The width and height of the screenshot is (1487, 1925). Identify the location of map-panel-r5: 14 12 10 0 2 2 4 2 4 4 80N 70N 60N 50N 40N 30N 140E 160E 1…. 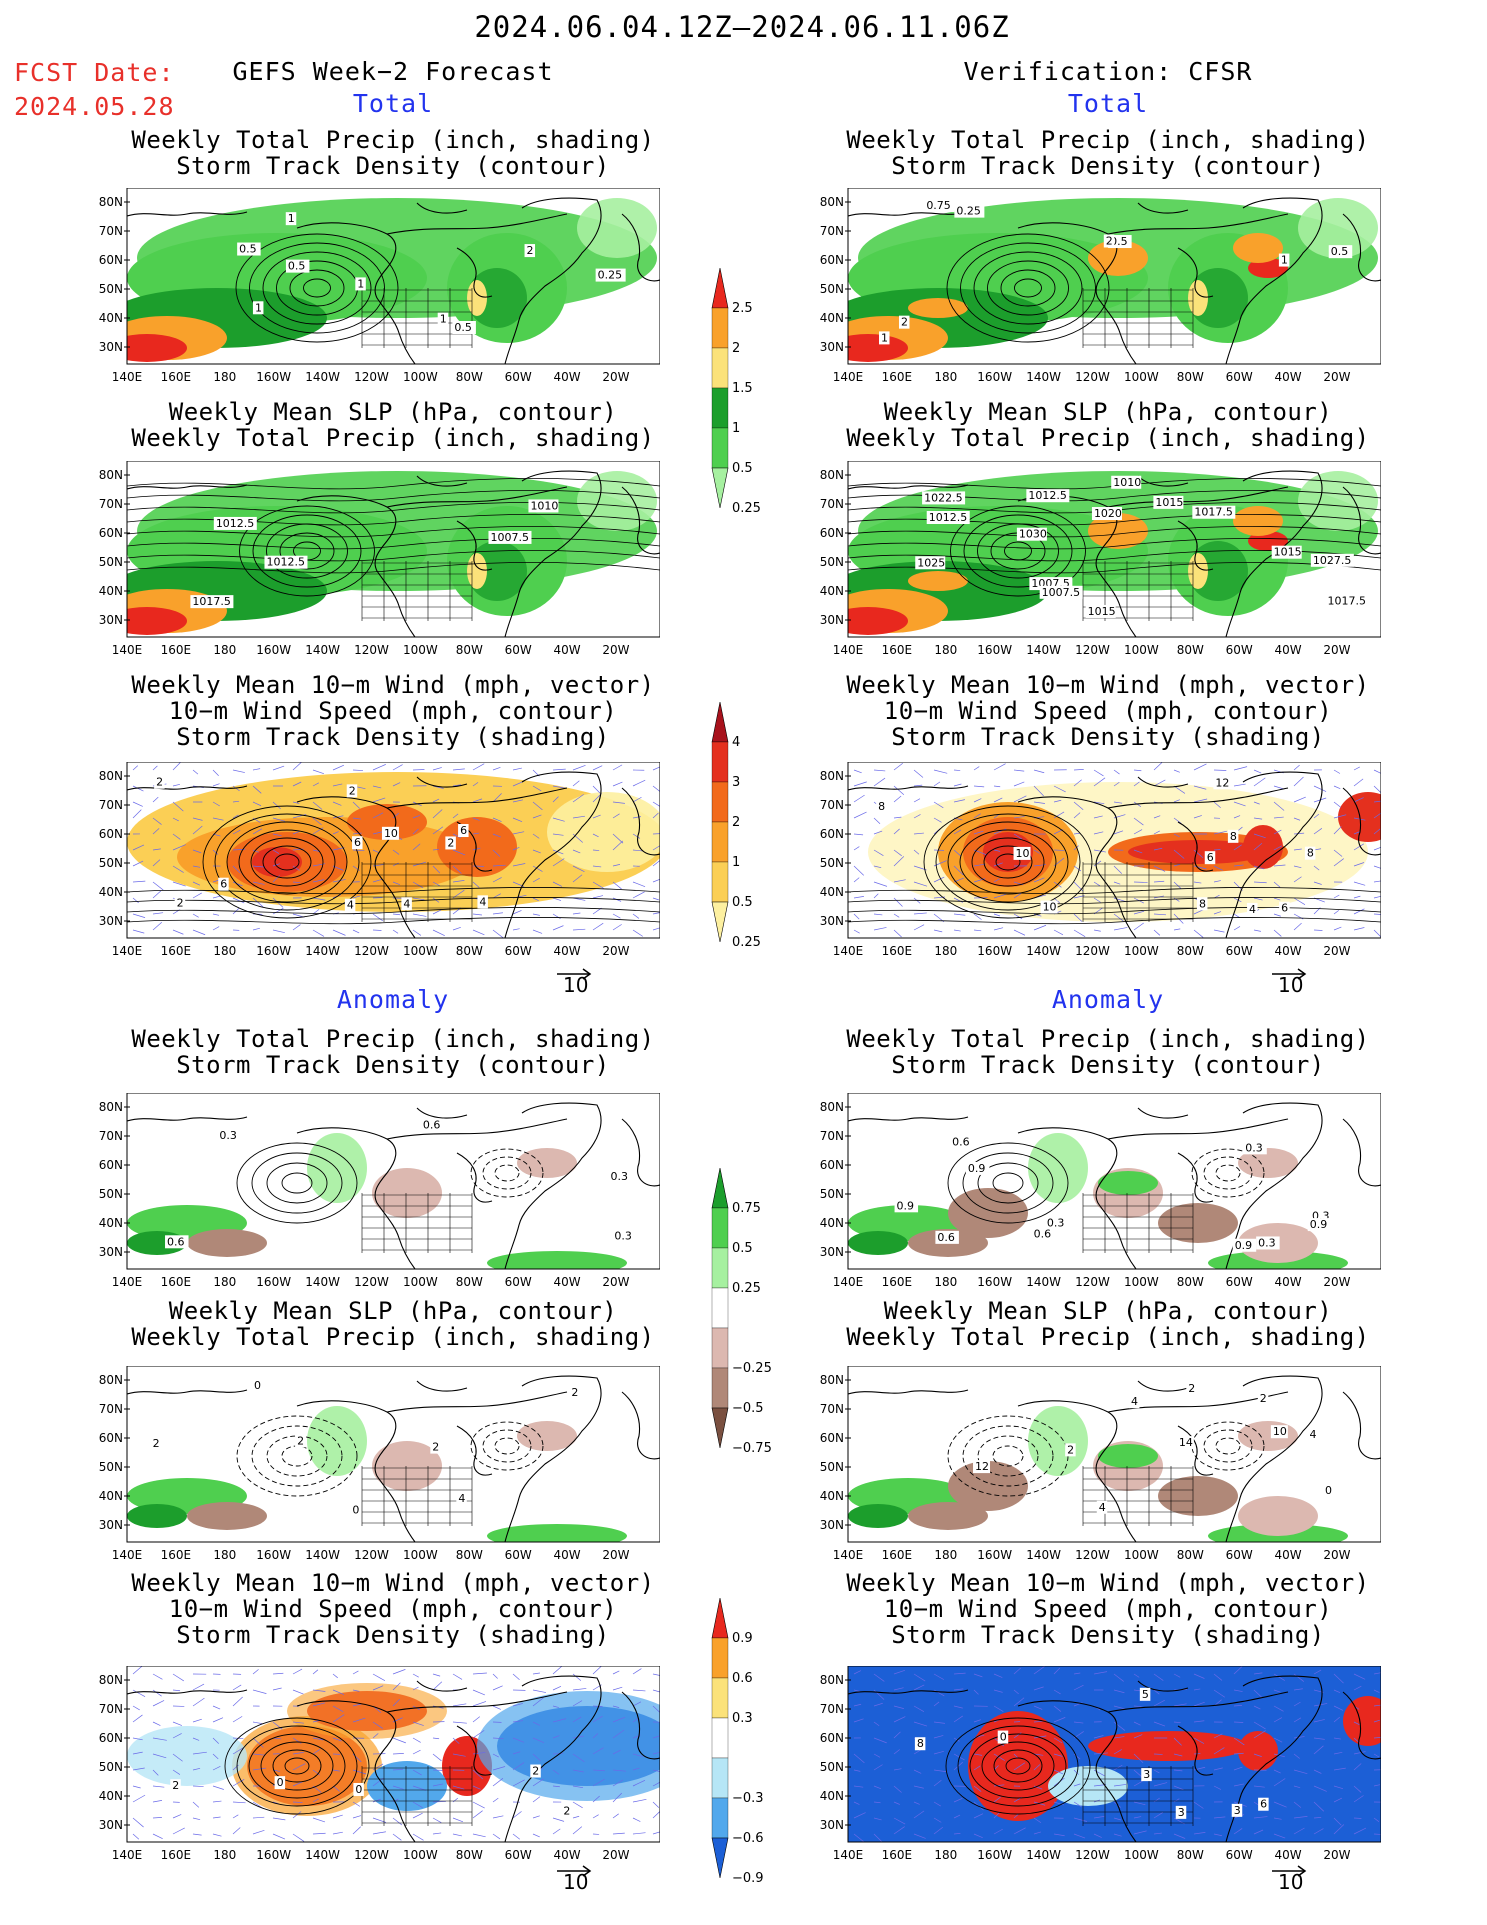
(1099, 1467).